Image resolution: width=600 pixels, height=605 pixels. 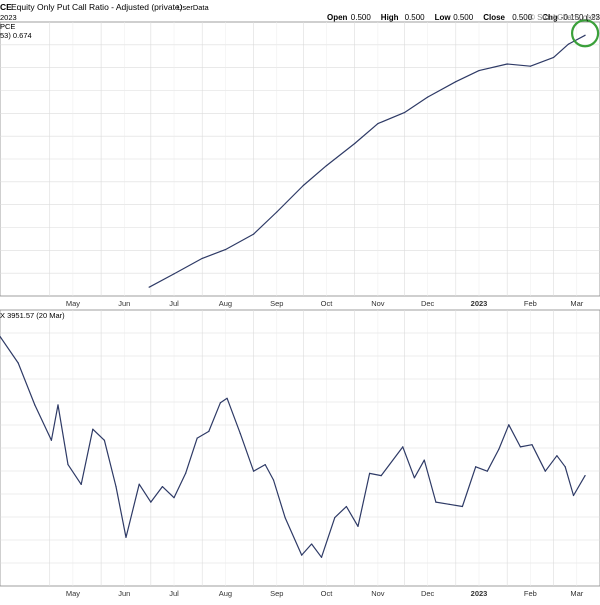 I want to click on bottom-panel-legend: X 3951.57 (20 Mar), so click(x=32, y=315).